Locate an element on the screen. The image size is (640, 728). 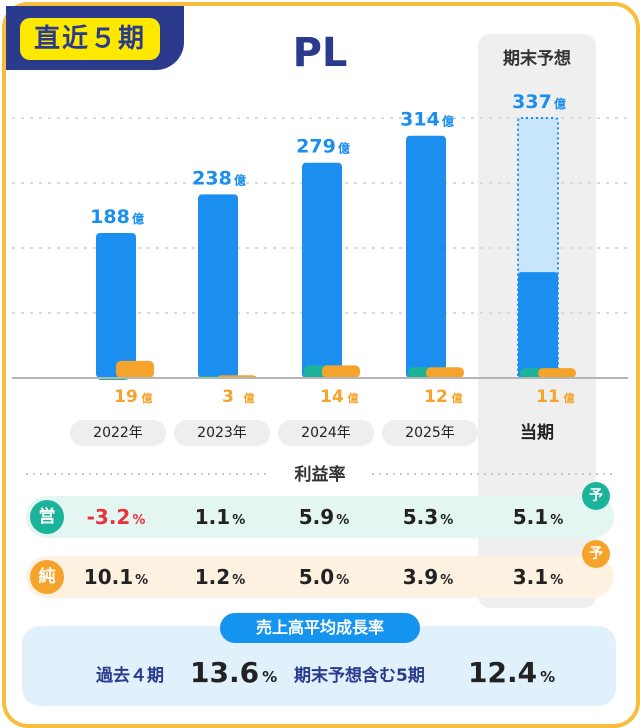
operating-rate-row: 営 is located at coordinates (320, 517).